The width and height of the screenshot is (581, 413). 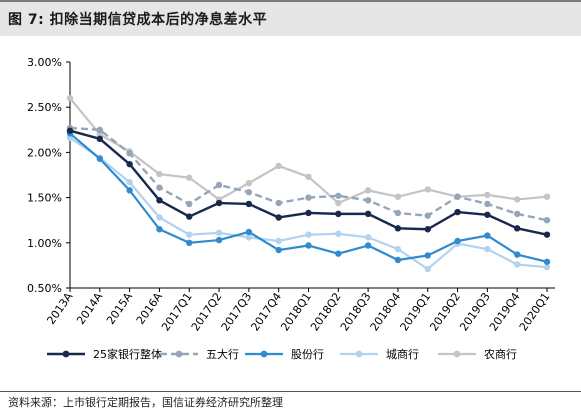 What do you see at coordinates (138, 20) in the screenshot?
I see `figure-title: 图 7: 扣除当期信贷成本后的净息差水平` at bounding box center [138, 20].